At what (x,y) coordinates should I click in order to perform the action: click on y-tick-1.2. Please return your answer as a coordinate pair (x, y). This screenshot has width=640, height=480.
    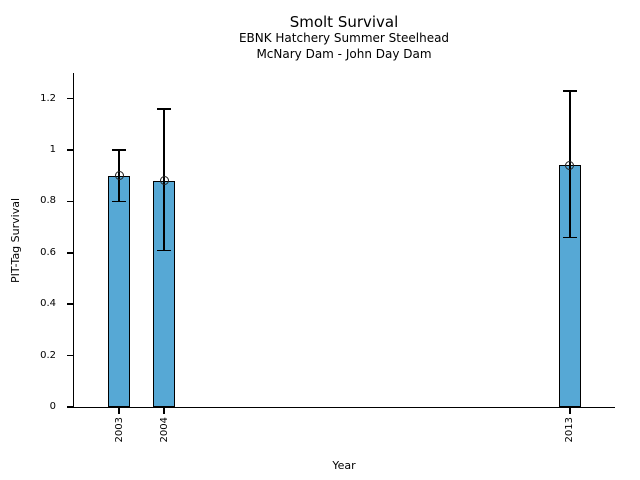
    Looking at the image, I should click on (69, 98).